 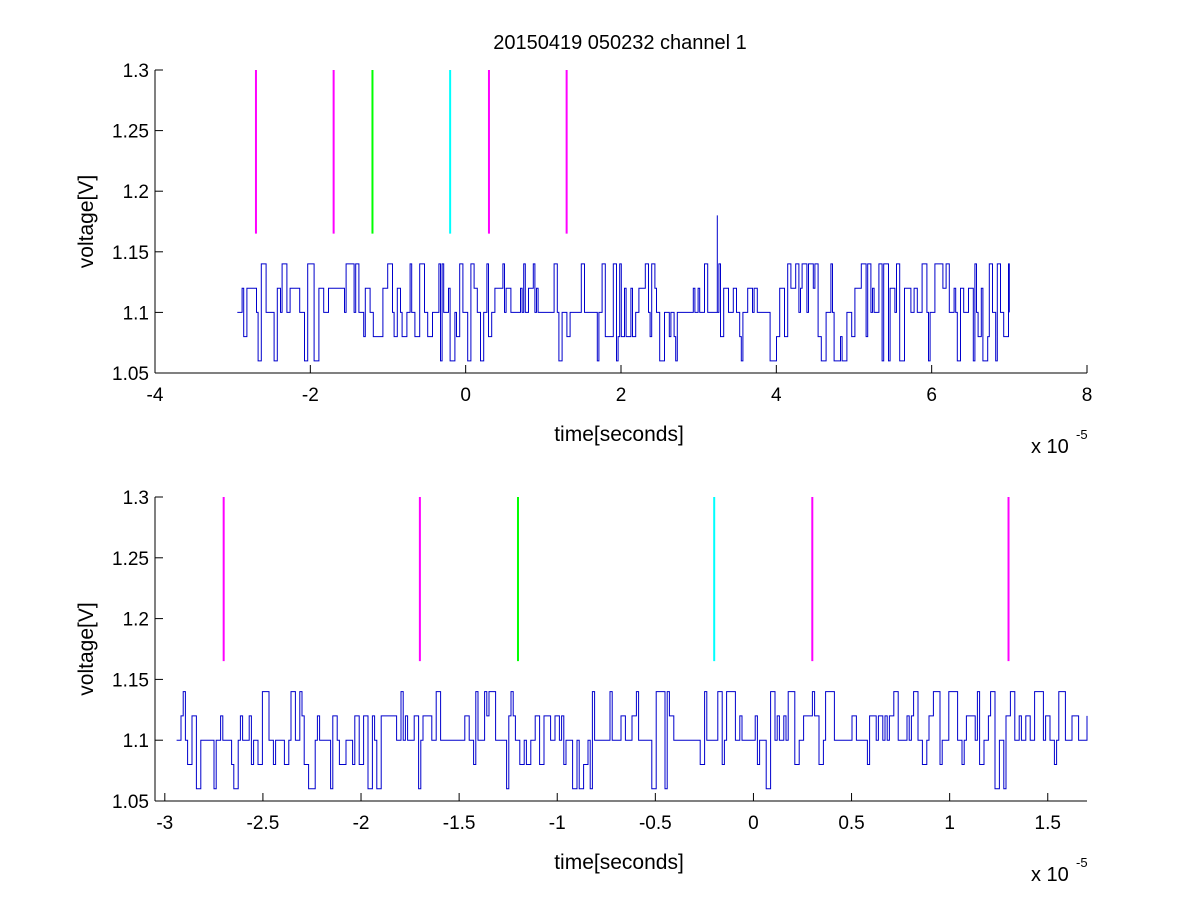 I want to click on x-tick-label: -0.5, so click(x=655, y=823).